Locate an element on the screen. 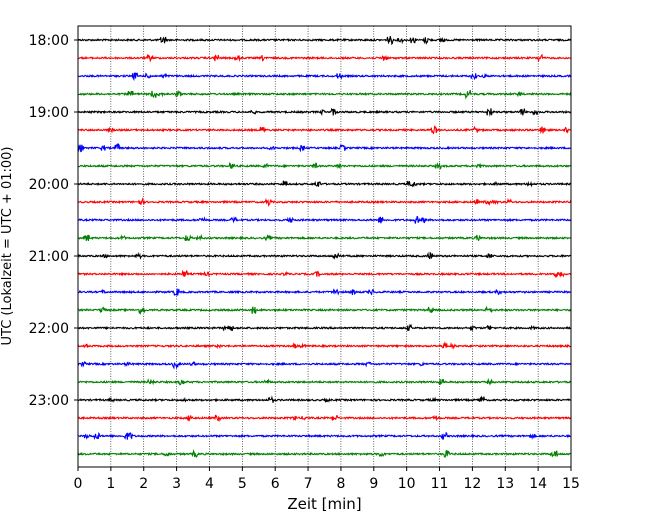 This screenshot has height=520, width=650. x-tick-label-13: 13 is located at coordinates (505, 484).